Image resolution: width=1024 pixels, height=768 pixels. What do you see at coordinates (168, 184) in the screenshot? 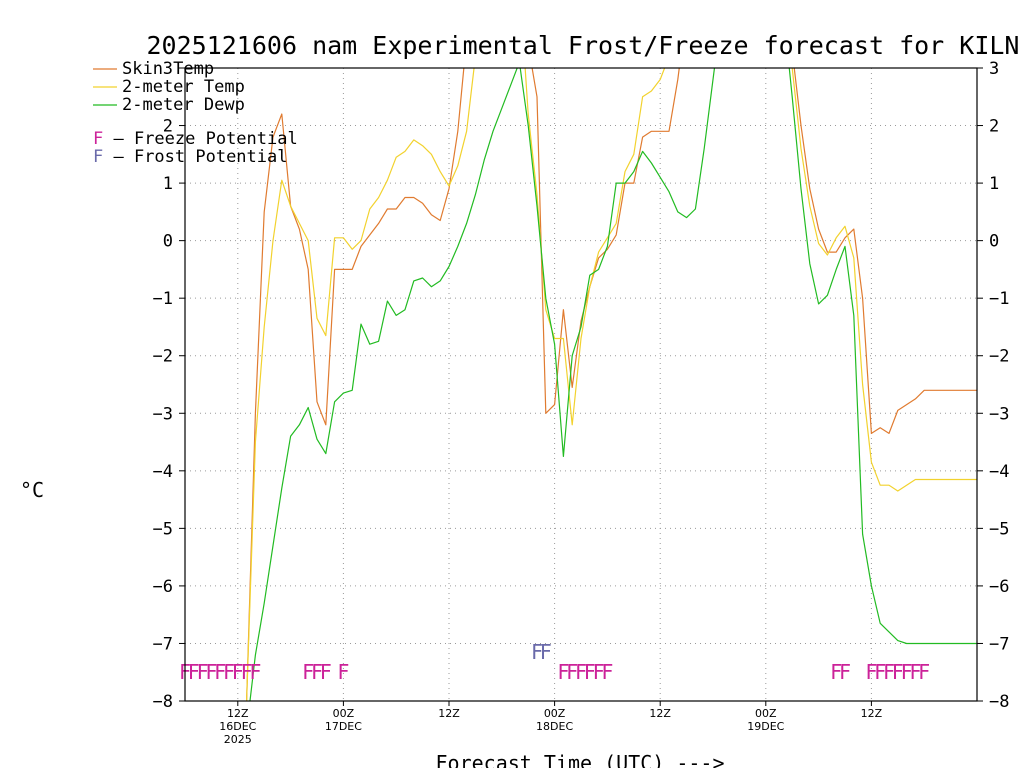
I see `y-tick-label-left: 1` at bounding box center [168, 184].